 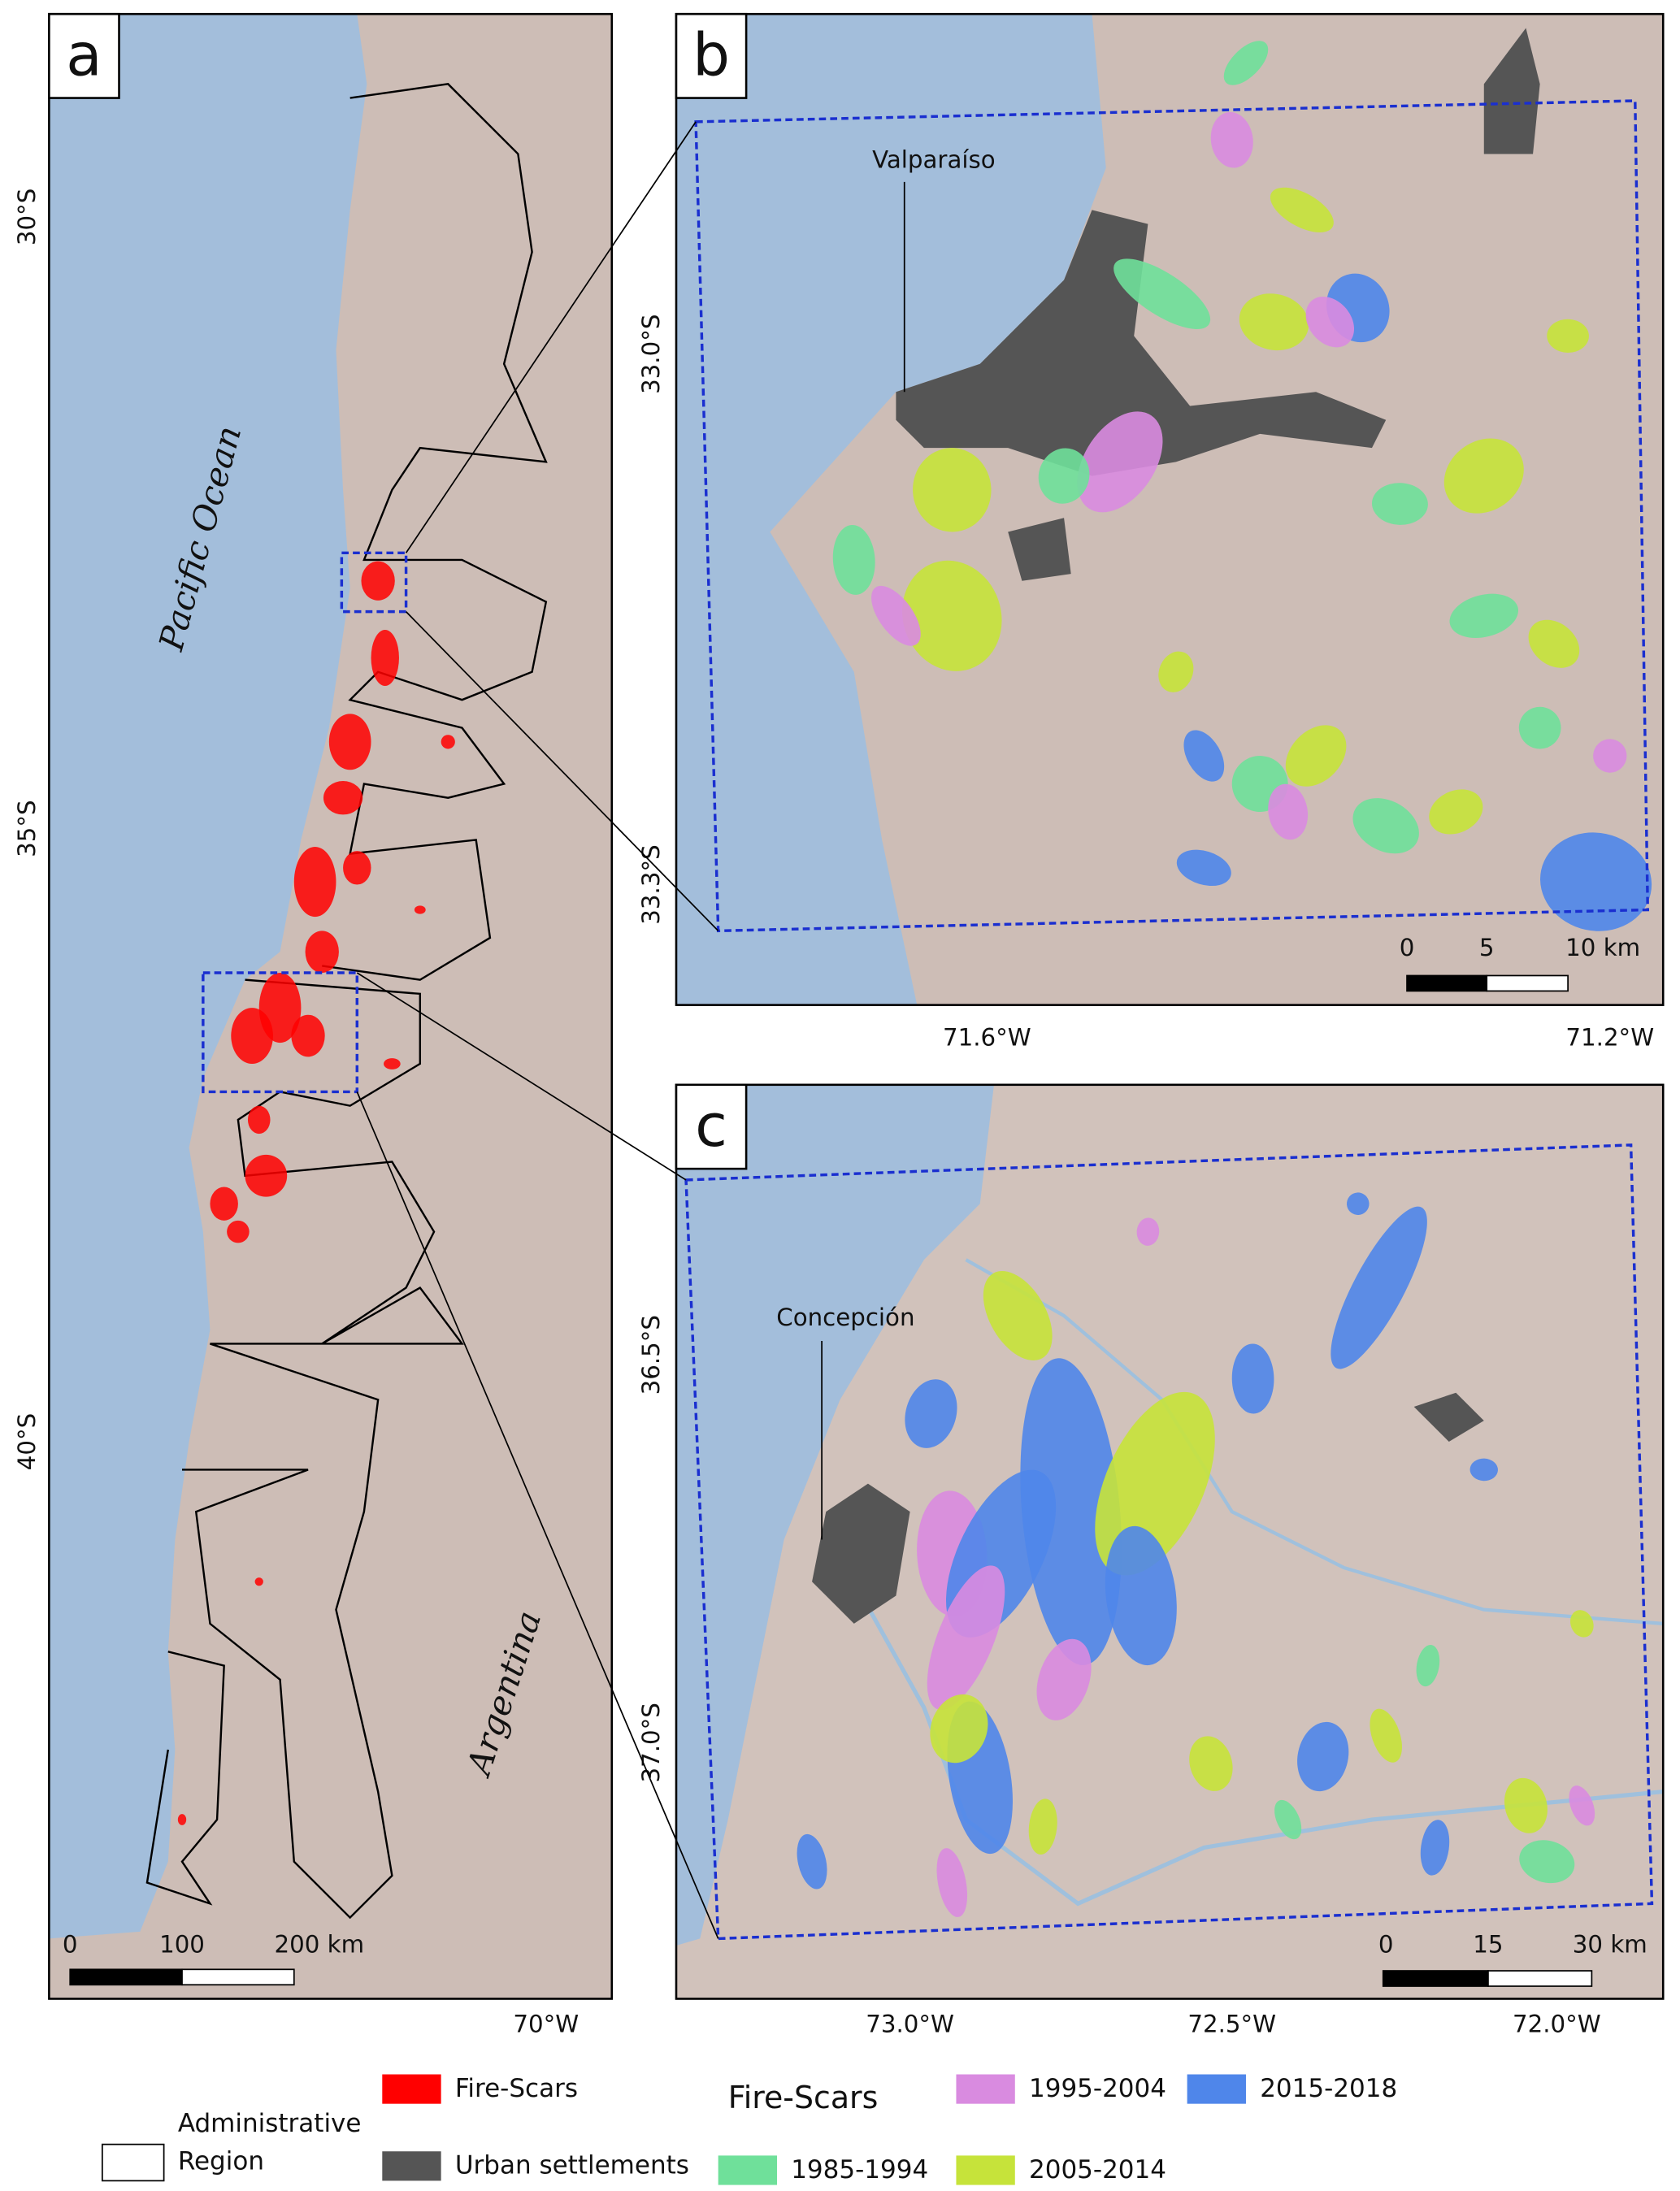 What do you see at coordinates (27, 1441) in the screenshot?
I see `lat-label: 40°S` at bounding box center [27, 1441].